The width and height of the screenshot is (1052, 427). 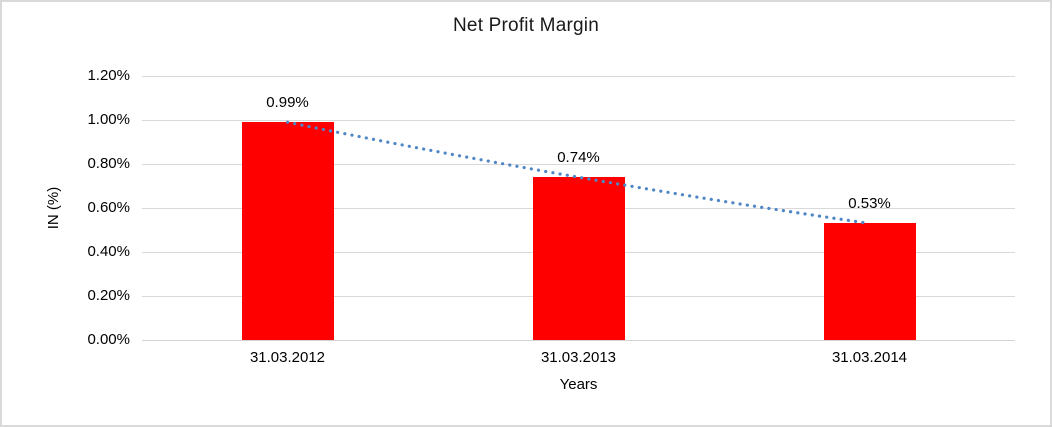 I want to click on y-tick-label: 0.60%, so click(x=108, y=207).